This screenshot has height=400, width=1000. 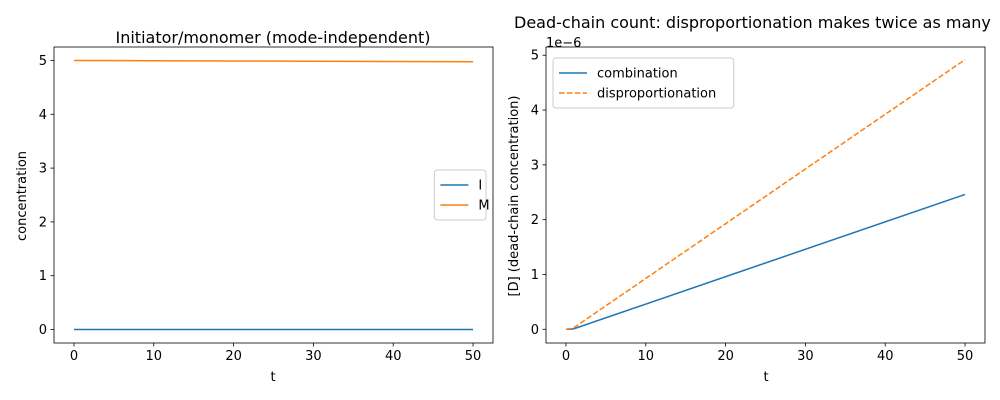 What do you see at coordinates (656, 94) in the screenshot?
I see `legend-label: disproportionation` at bounding box center [656, 94].